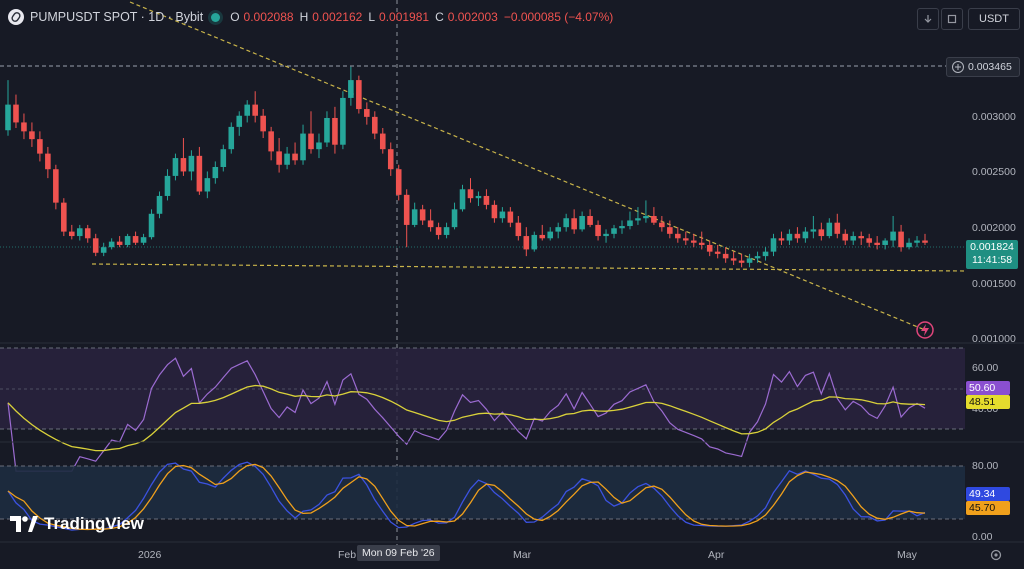 This screenshot has width=1024, height=569. I want to click on high-label: H, so click(304, 17).